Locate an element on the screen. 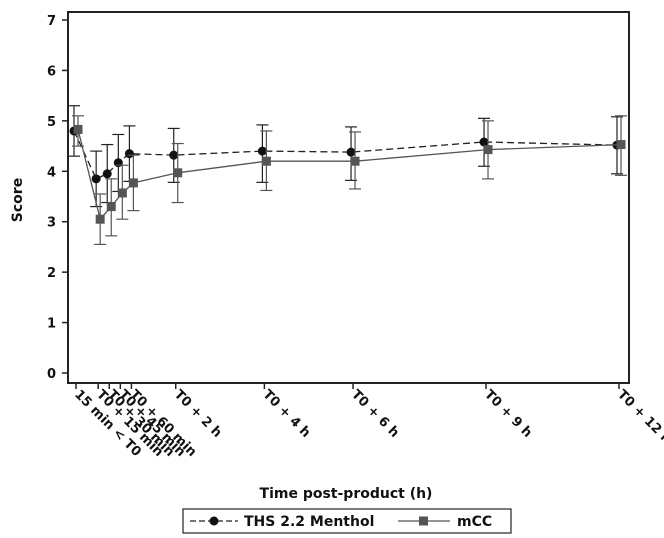  legend-marker-mcc is located at coordinates (423, 521).